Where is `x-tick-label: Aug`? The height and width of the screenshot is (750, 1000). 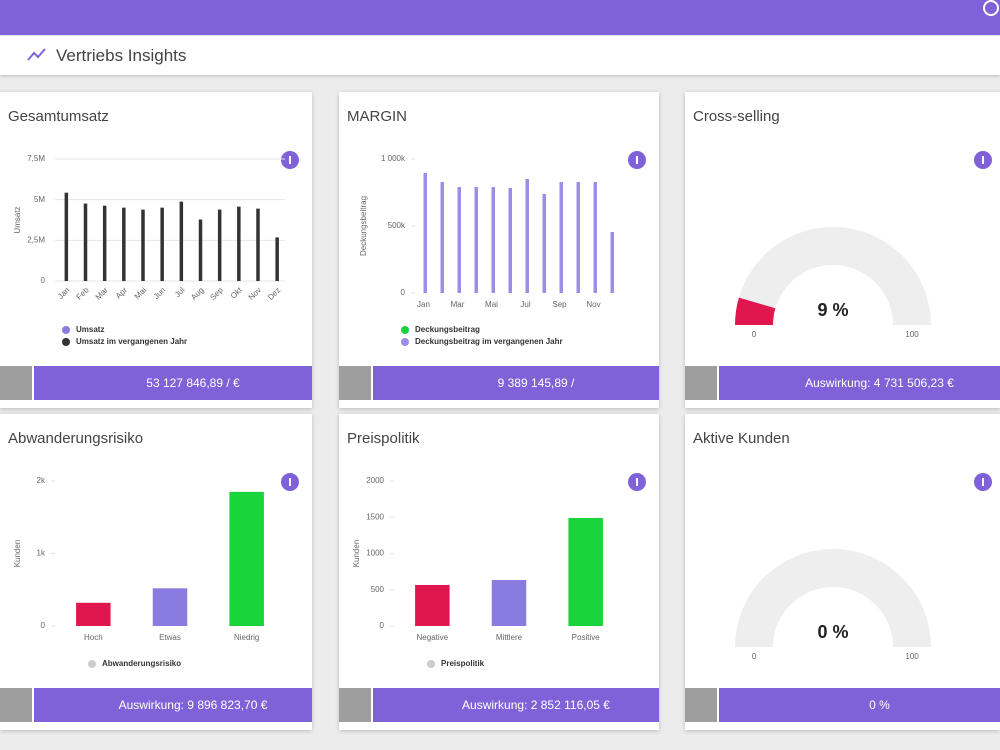
x-tick-label: Aug is located at coordinates (197, 294).